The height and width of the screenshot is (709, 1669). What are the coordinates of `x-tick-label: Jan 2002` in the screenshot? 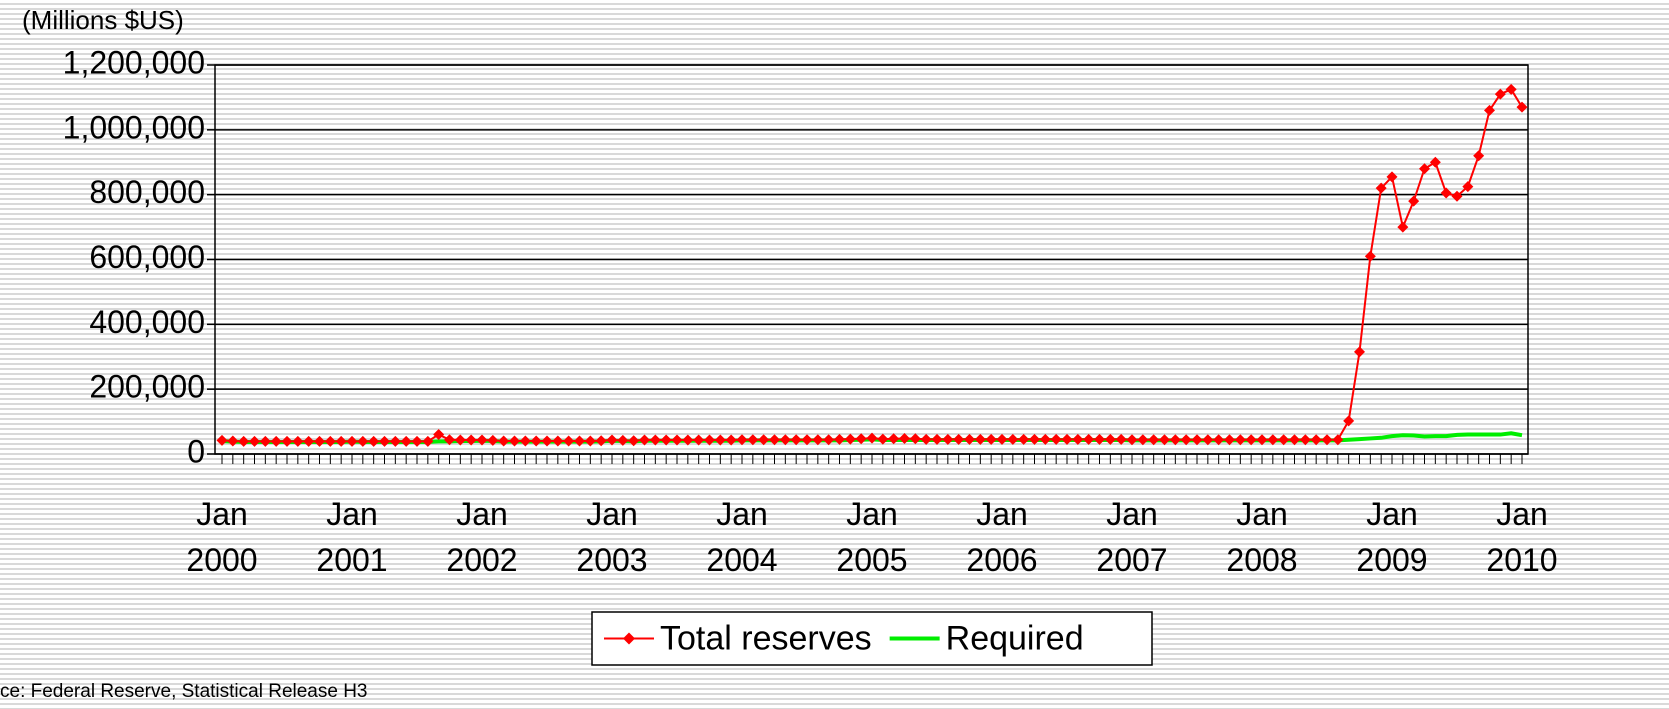 It's located at (482, 537).